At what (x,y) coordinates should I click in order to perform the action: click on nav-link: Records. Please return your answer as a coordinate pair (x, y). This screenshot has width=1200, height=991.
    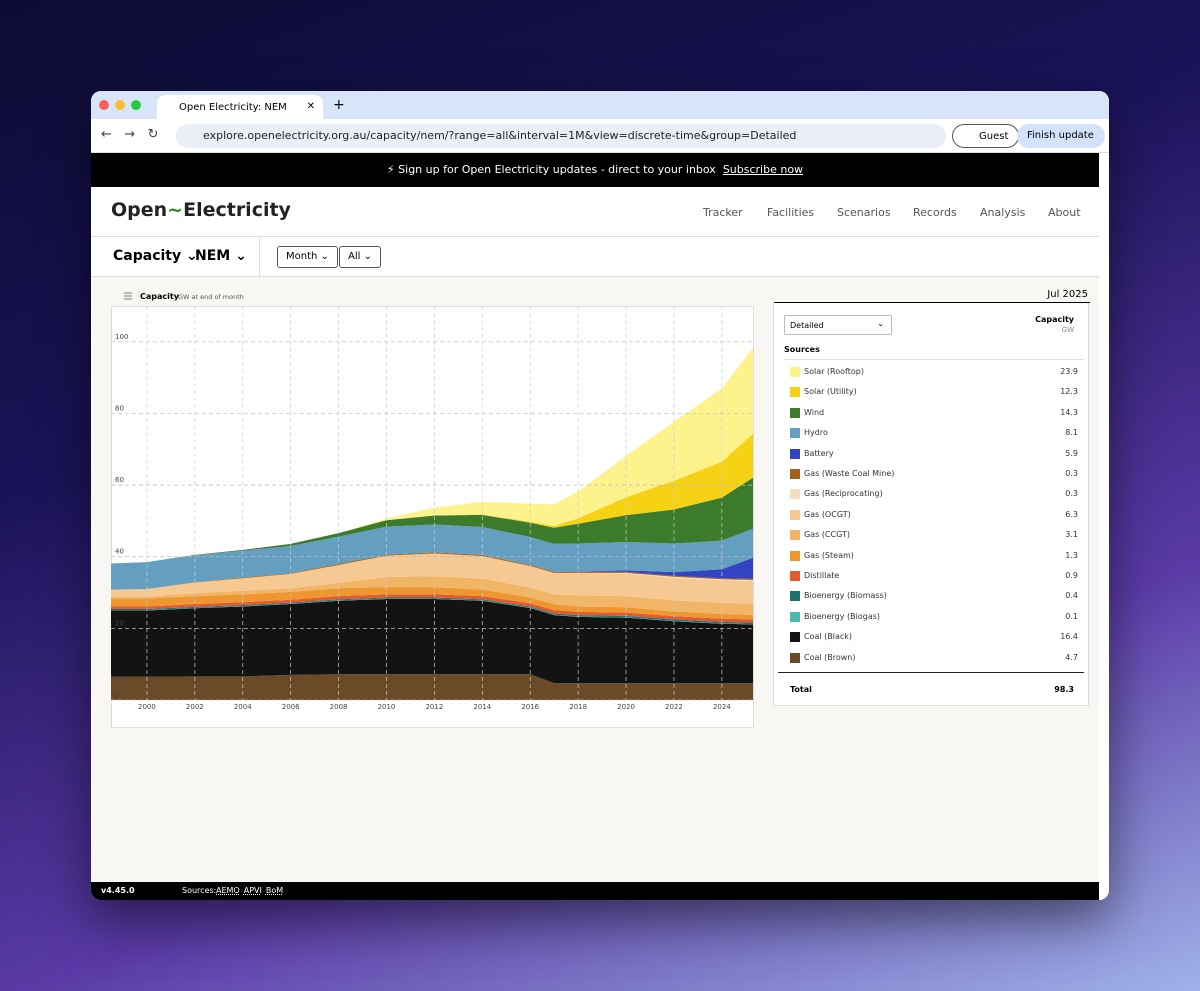
    Looking at the image, I should click on (935, 212).